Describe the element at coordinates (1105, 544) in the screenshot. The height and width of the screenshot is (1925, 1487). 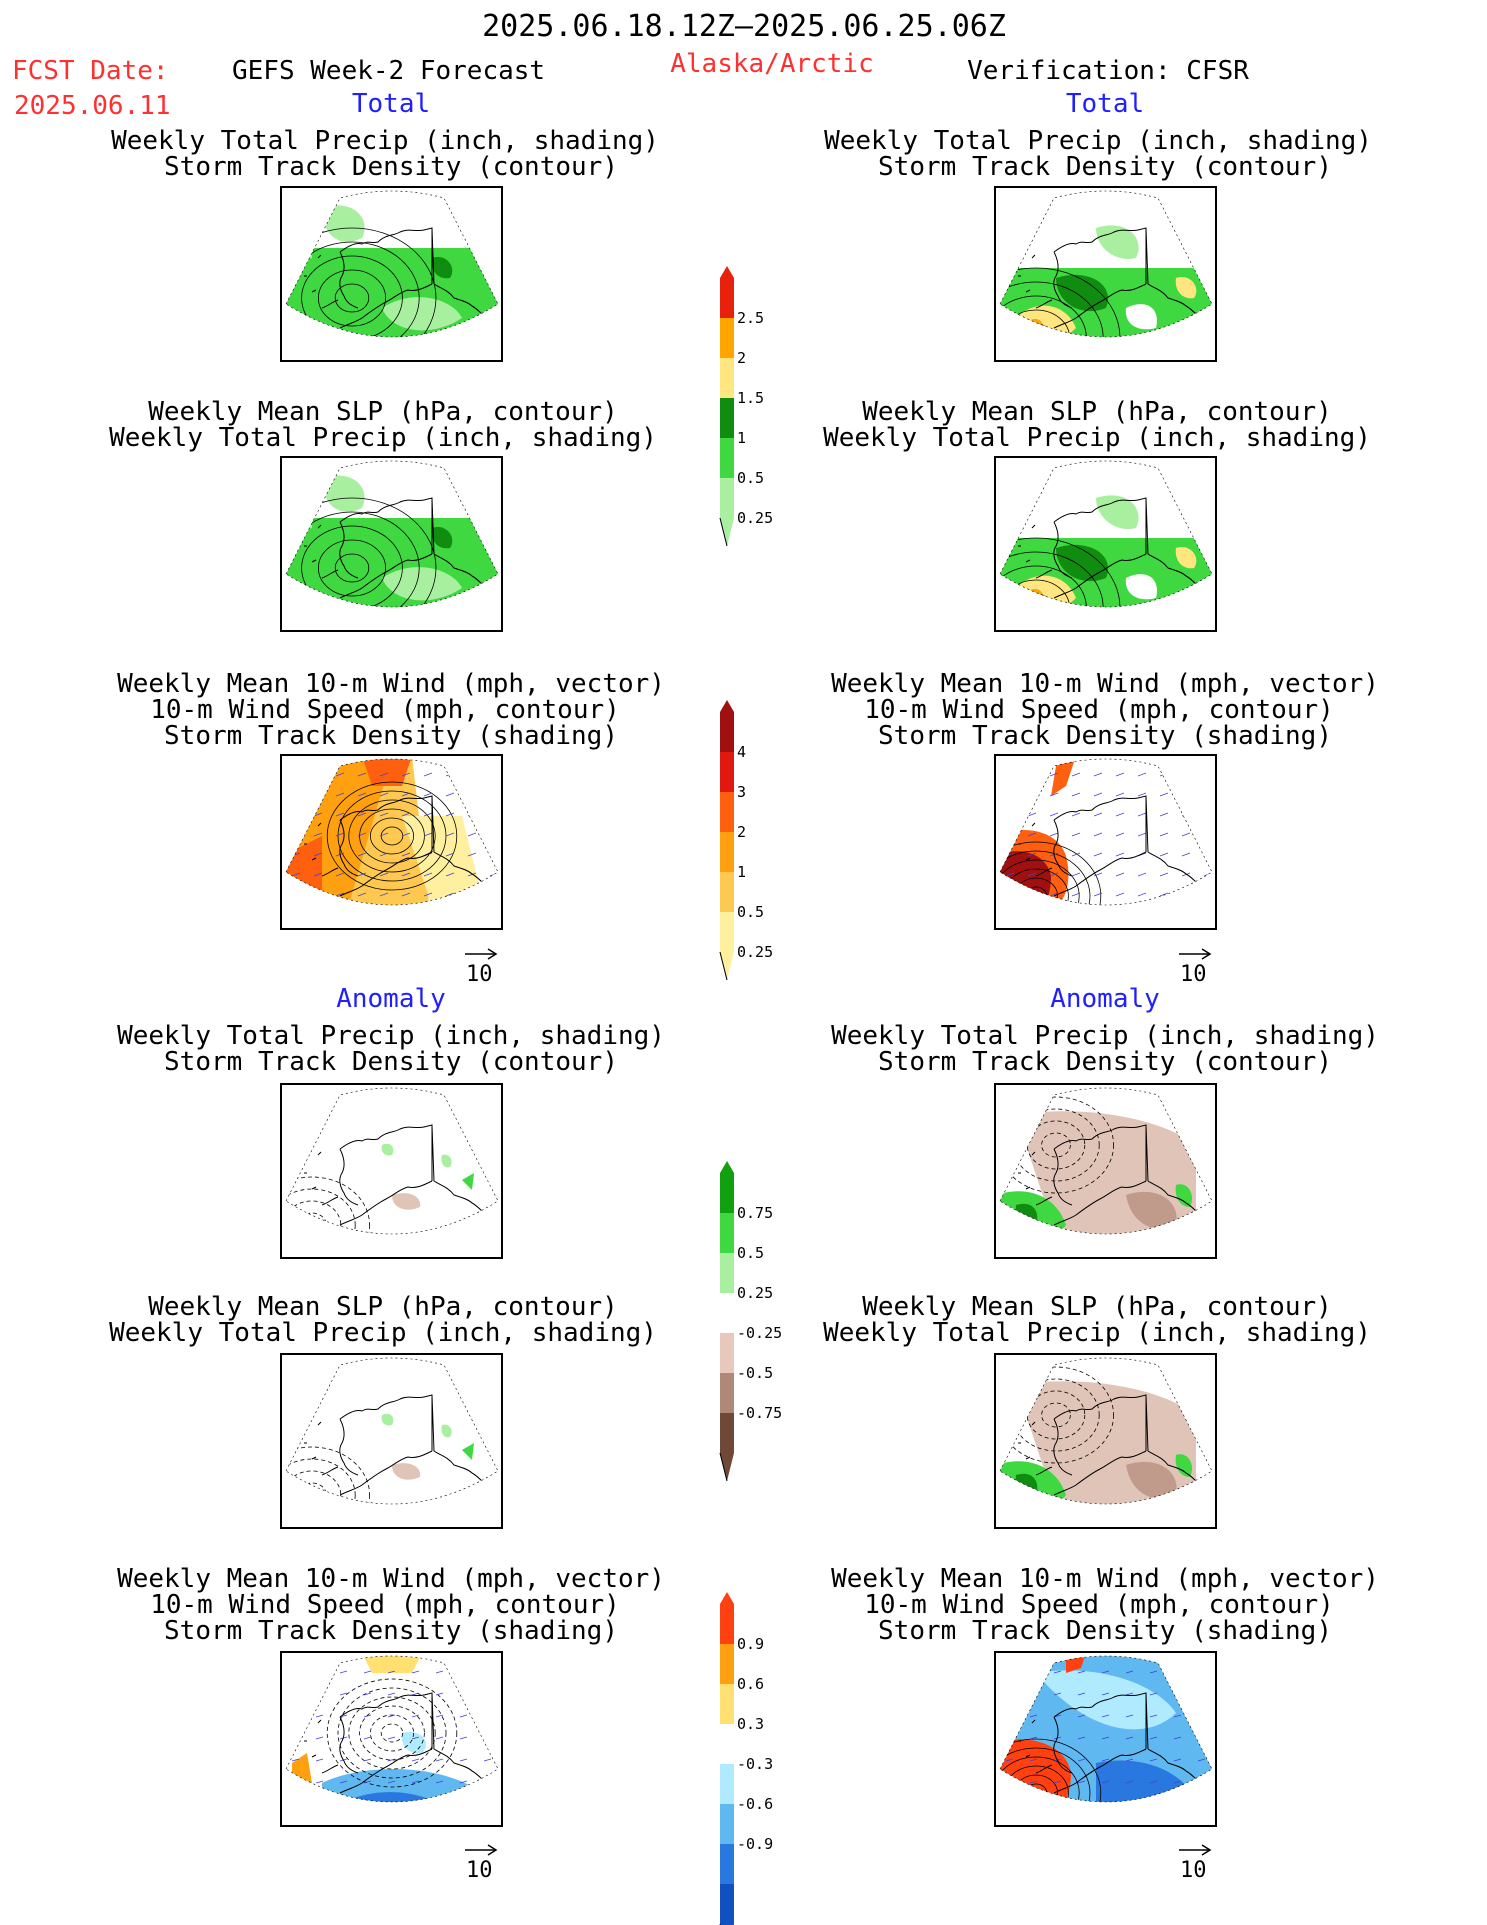
I see `map-r2-slp-precip` at that location.